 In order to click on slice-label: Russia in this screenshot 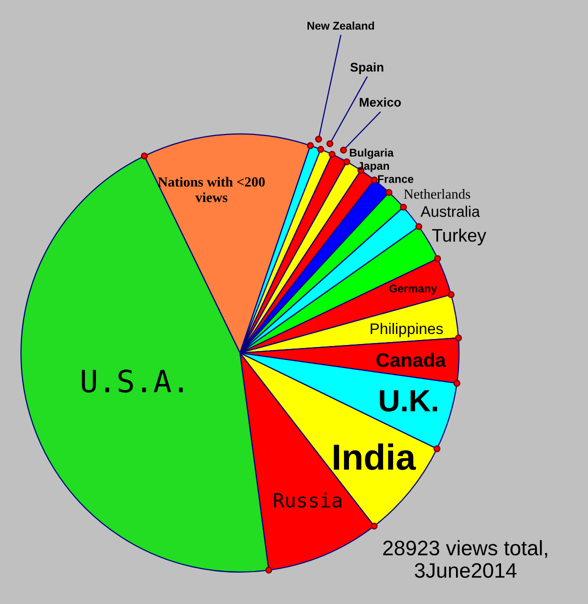, I will do `click(308, 500)`.